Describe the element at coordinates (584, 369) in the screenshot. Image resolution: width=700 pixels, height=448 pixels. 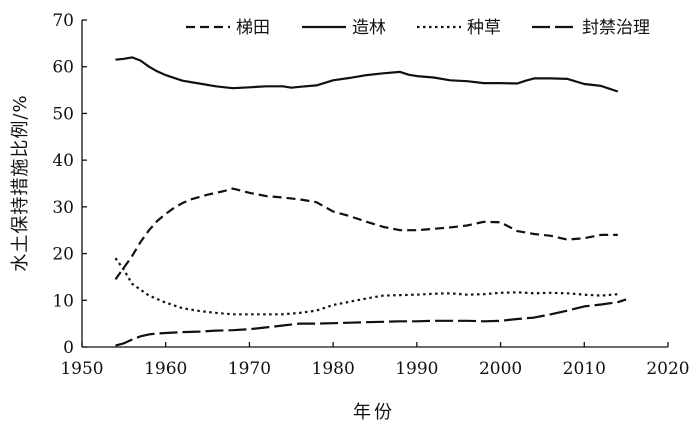
I see `x-tick-label: 2010` at that location.